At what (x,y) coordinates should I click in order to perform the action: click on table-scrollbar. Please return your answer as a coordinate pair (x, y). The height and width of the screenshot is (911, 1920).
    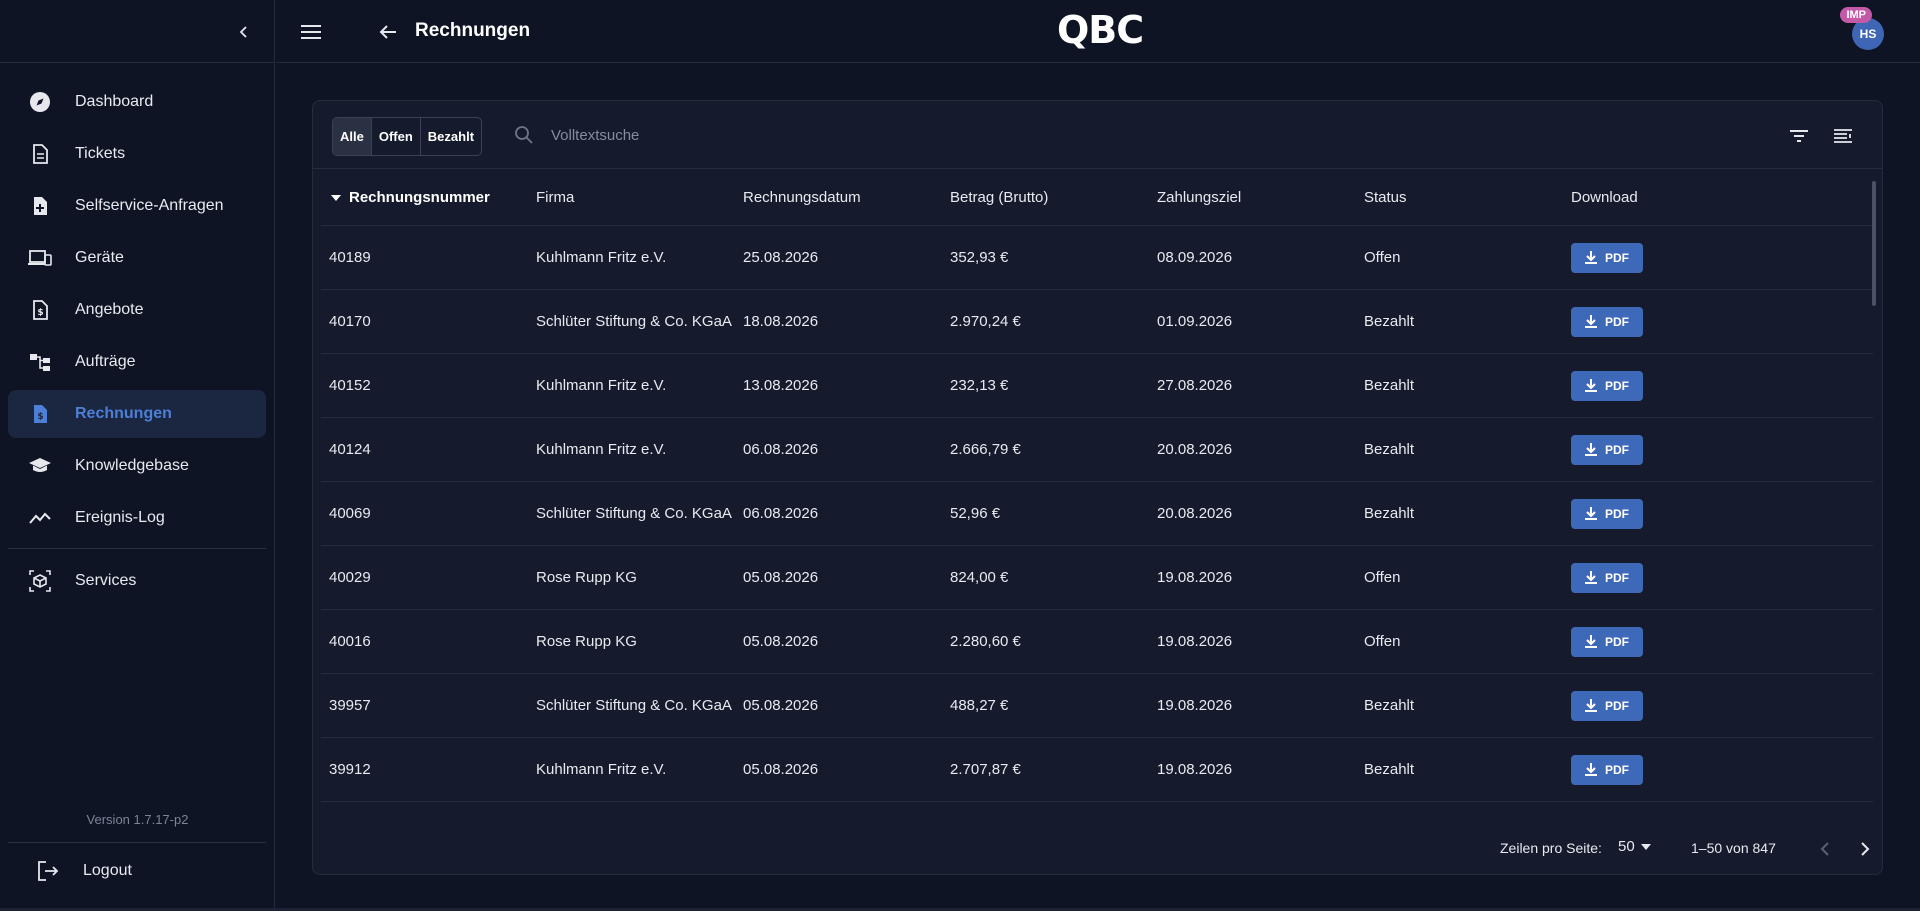
    Looking at the image, I should click on (1875, 491).